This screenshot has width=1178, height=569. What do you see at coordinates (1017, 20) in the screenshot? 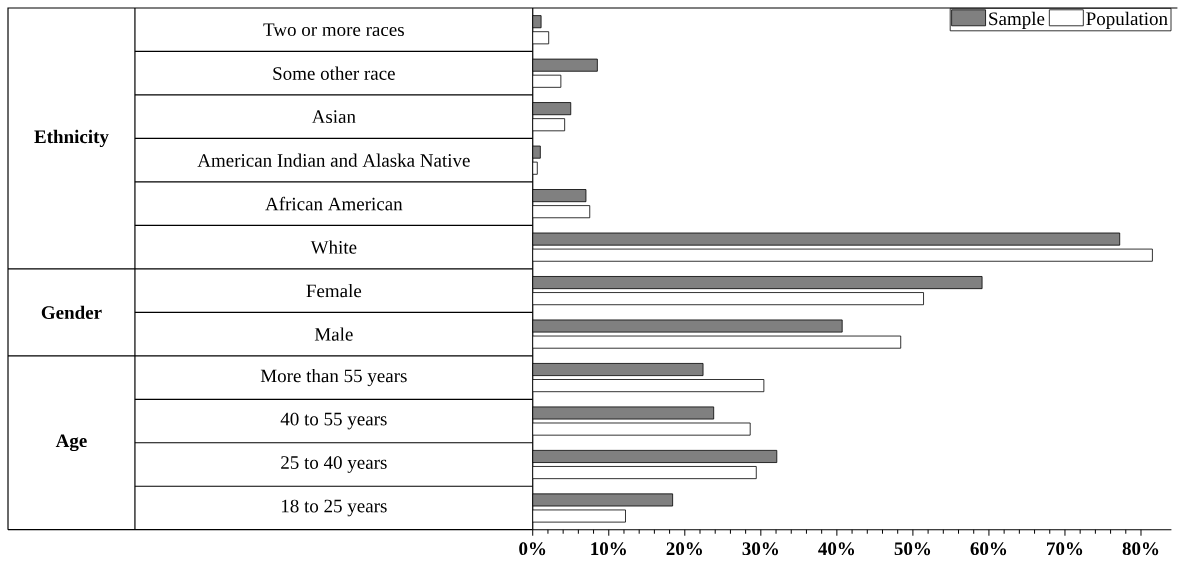
I see `legend-label: Sample` at bounding box center [1017, 20].